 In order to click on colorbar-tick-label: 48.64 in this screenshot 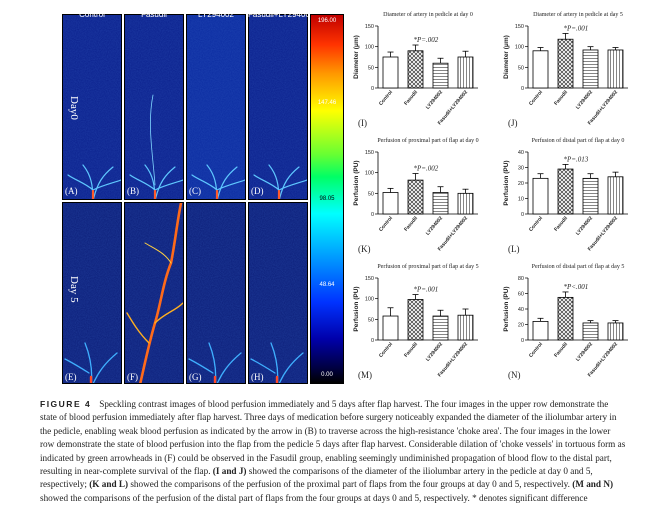, I will do `click(327, 285)`.